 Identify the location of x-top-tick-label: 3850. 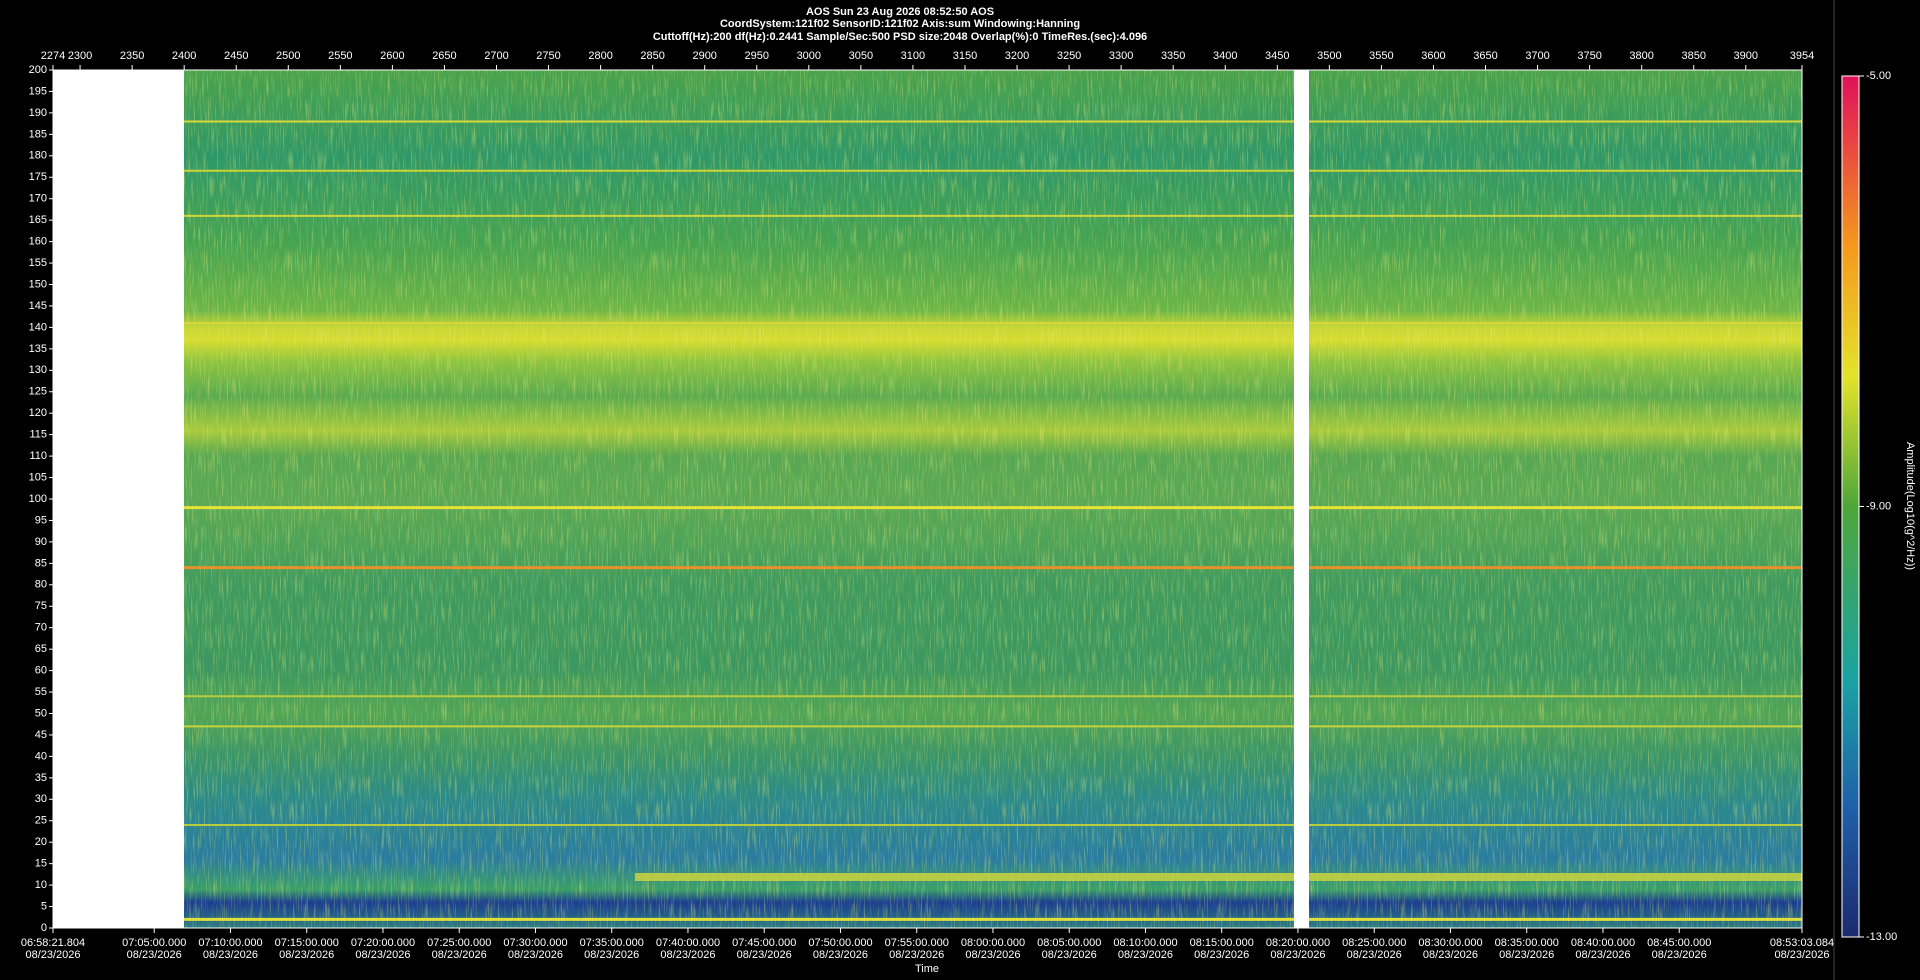
(1693, 56).